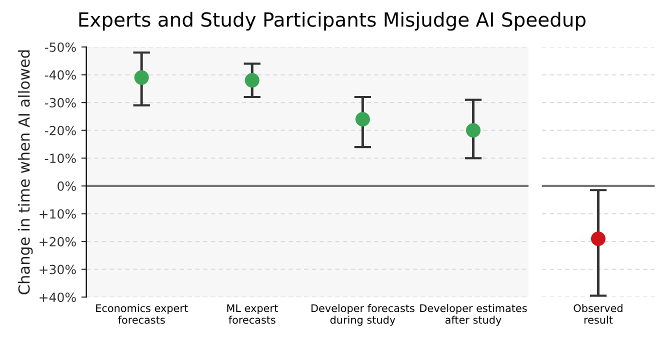 The width and height of the screenshot is (664, 338). I want to click on x-tick-label: Economics expert forecasts, so click(142, 314).